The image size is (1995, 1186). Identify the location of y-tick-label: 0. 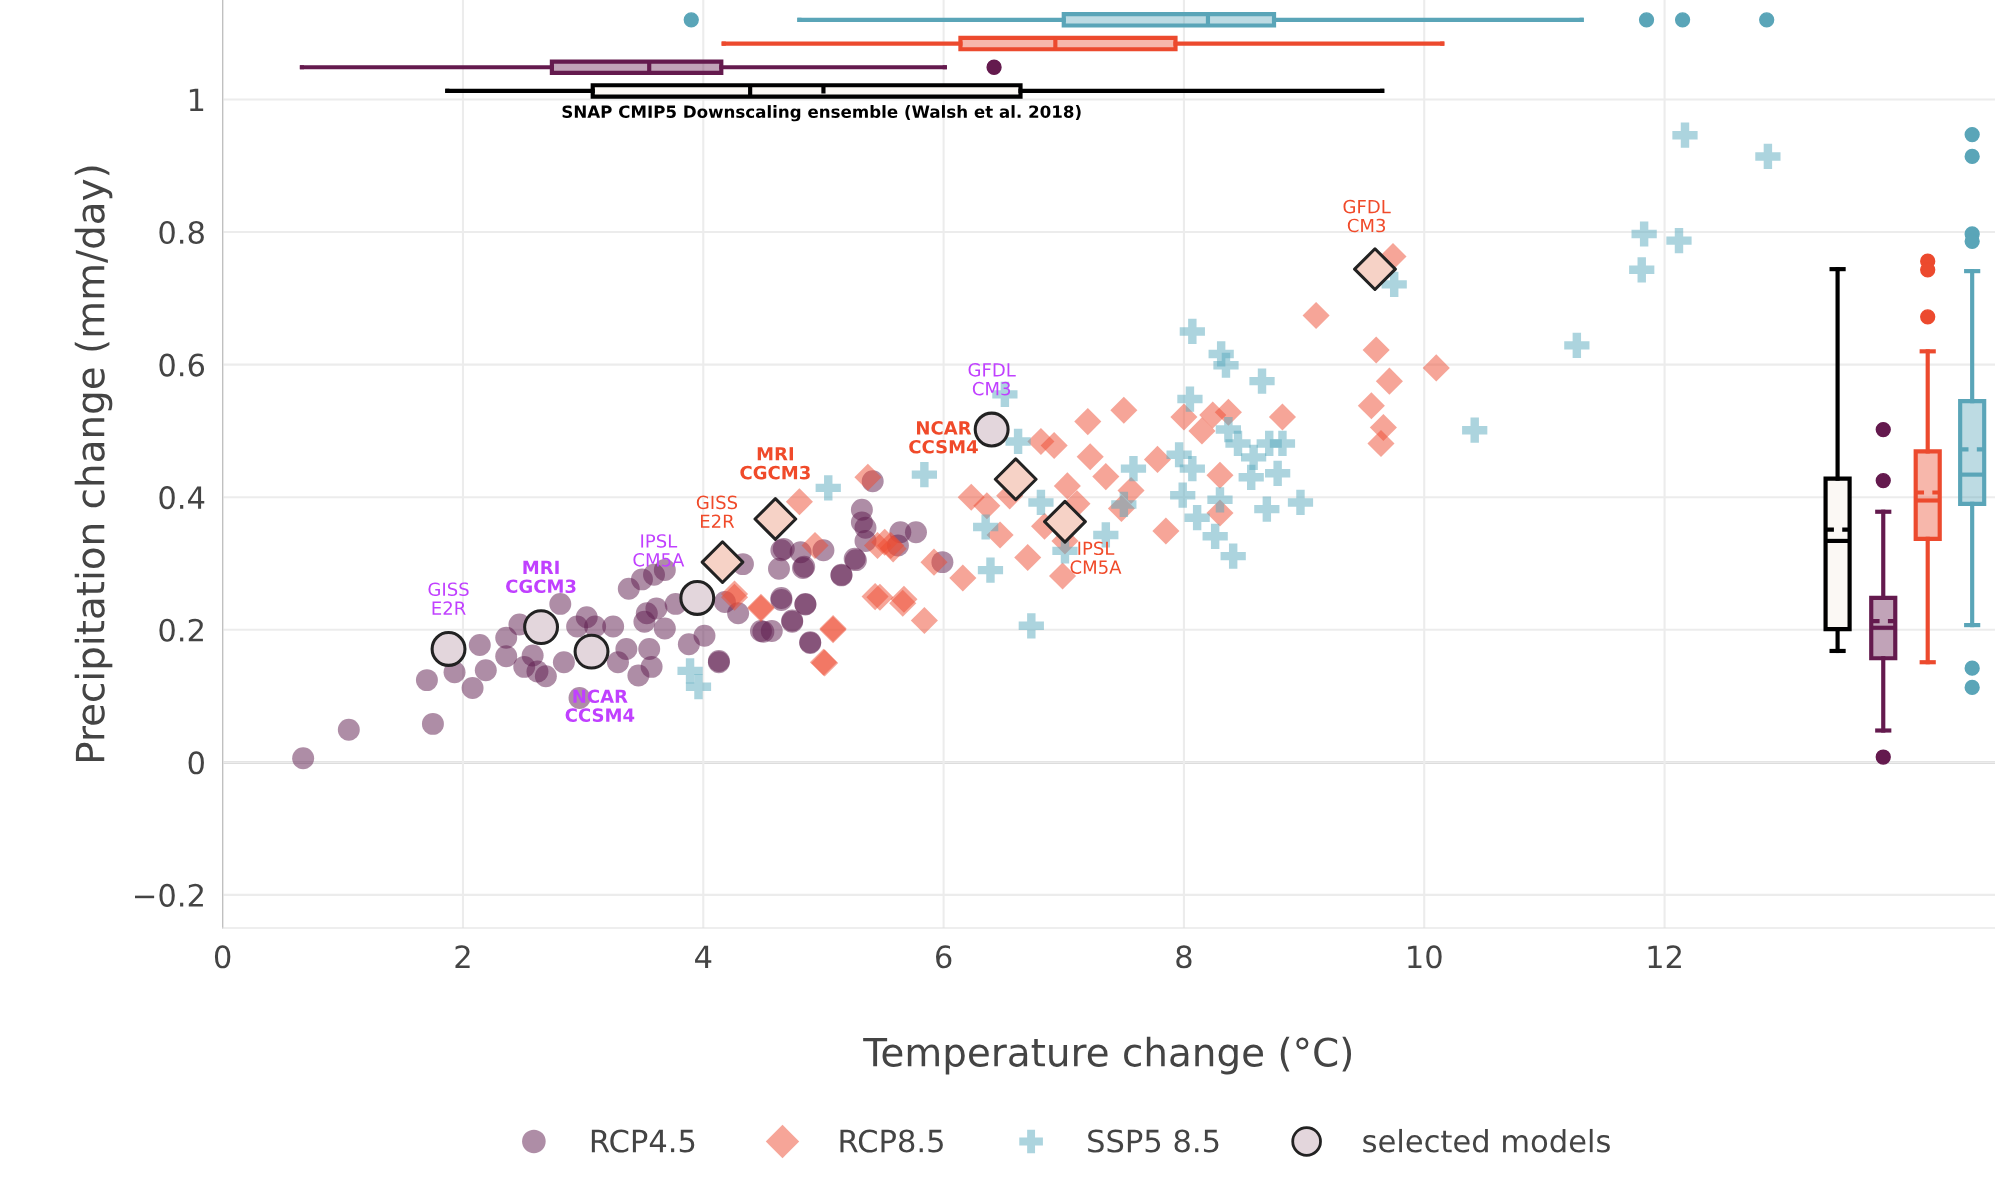
(196, 763).